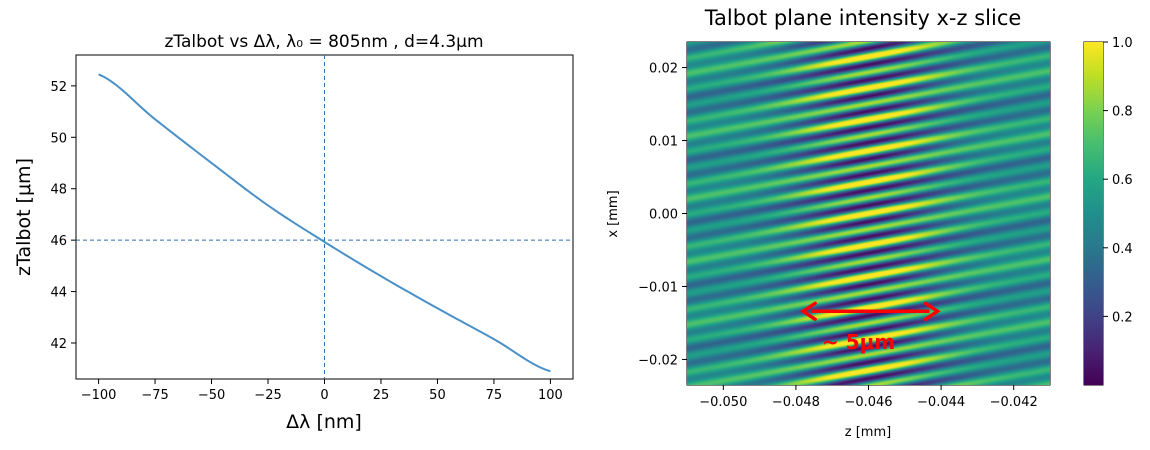  What do you see at coordinates (58, 190) in the screenshot?
I see `y-tick-label: 48` at bounding box center [58, 190].